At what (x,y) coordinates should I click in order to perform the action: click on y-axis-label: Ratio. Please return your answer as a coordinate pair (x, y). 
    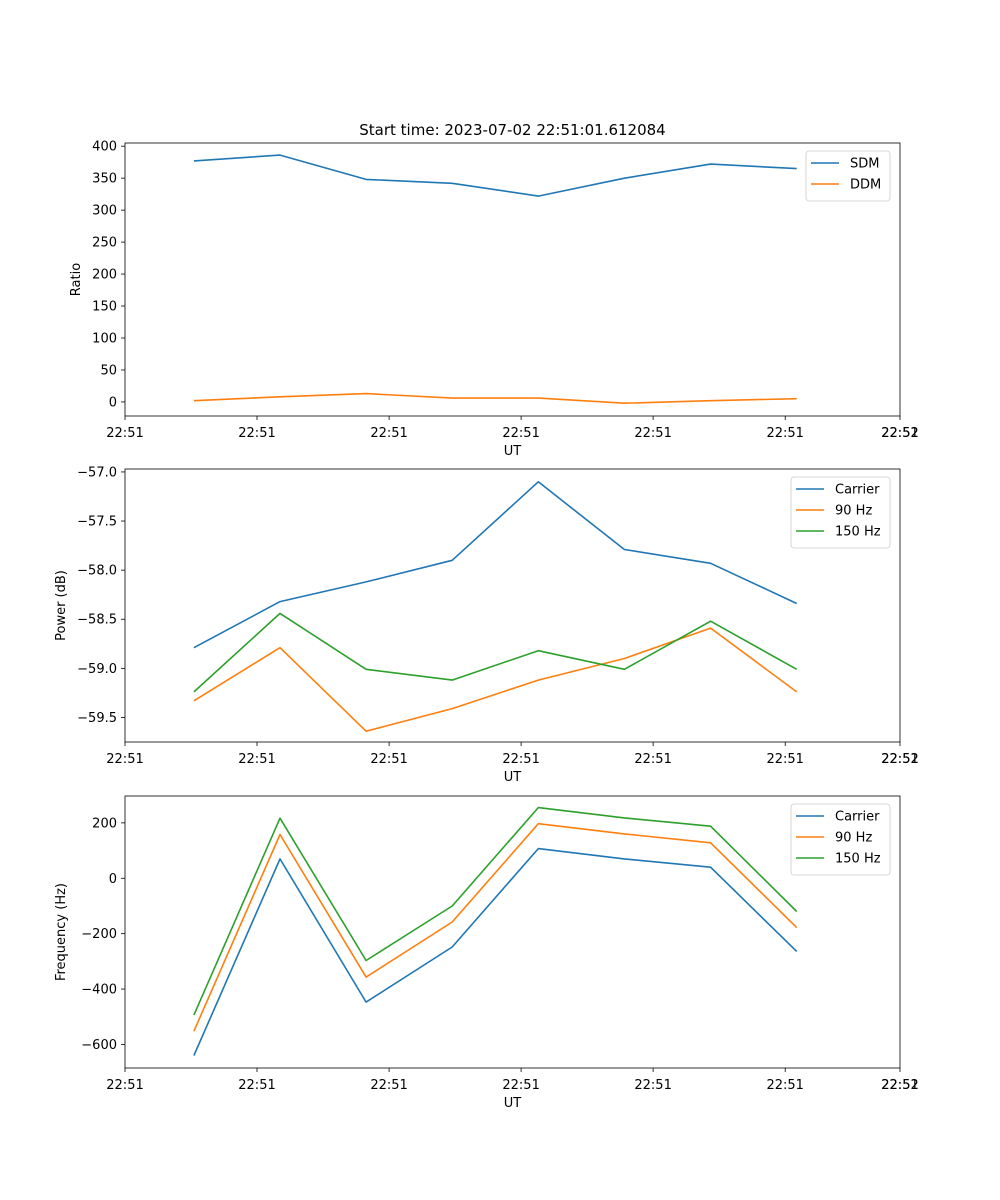
    Looking at the image, I should click on (76, 279).